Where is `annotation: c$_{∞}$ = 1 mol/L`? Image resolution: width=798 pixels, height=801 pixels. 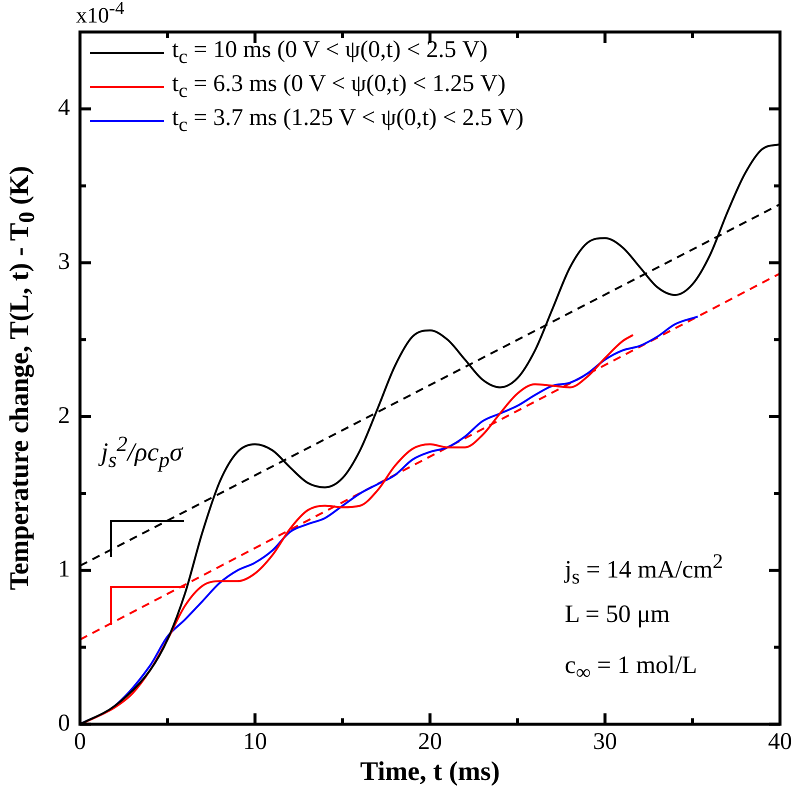
annotation: c$_{∞}$ = 1 mol/L is located at coordinates (631, 668).